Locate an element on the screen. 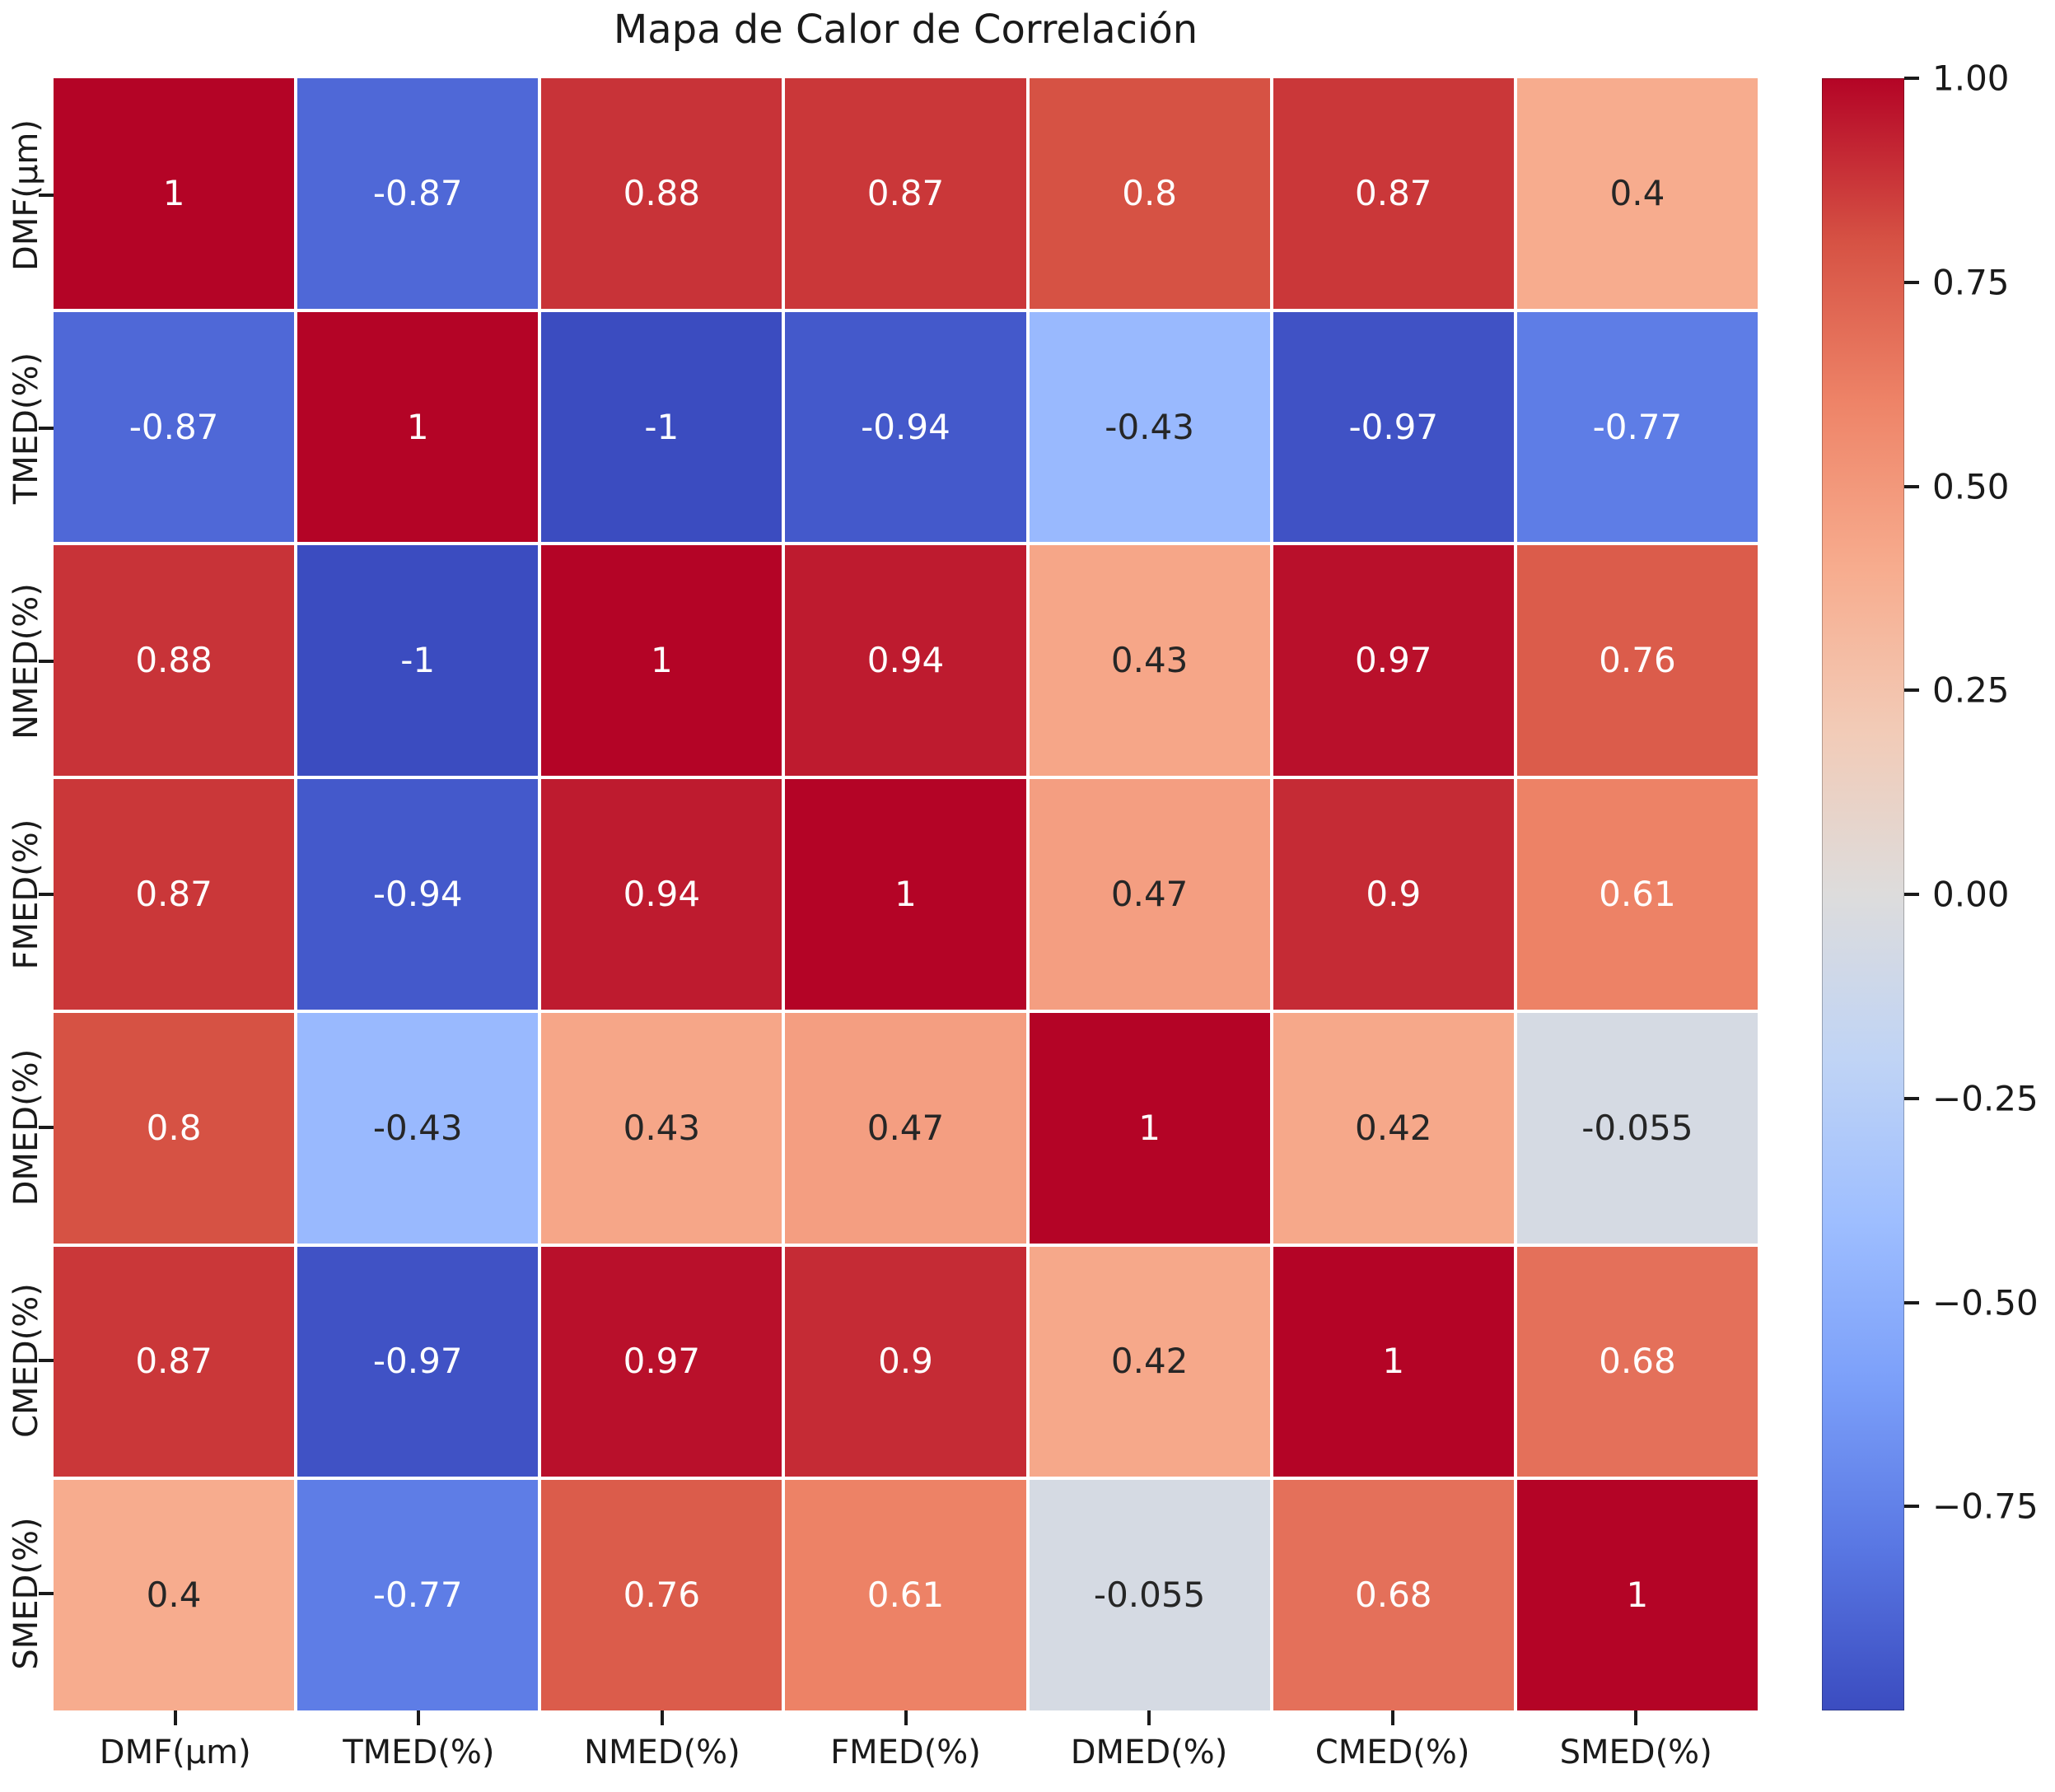 This screenshot has width=2055, height=1792. cell-value: 0.43 is located at coordinates (662, 1127).